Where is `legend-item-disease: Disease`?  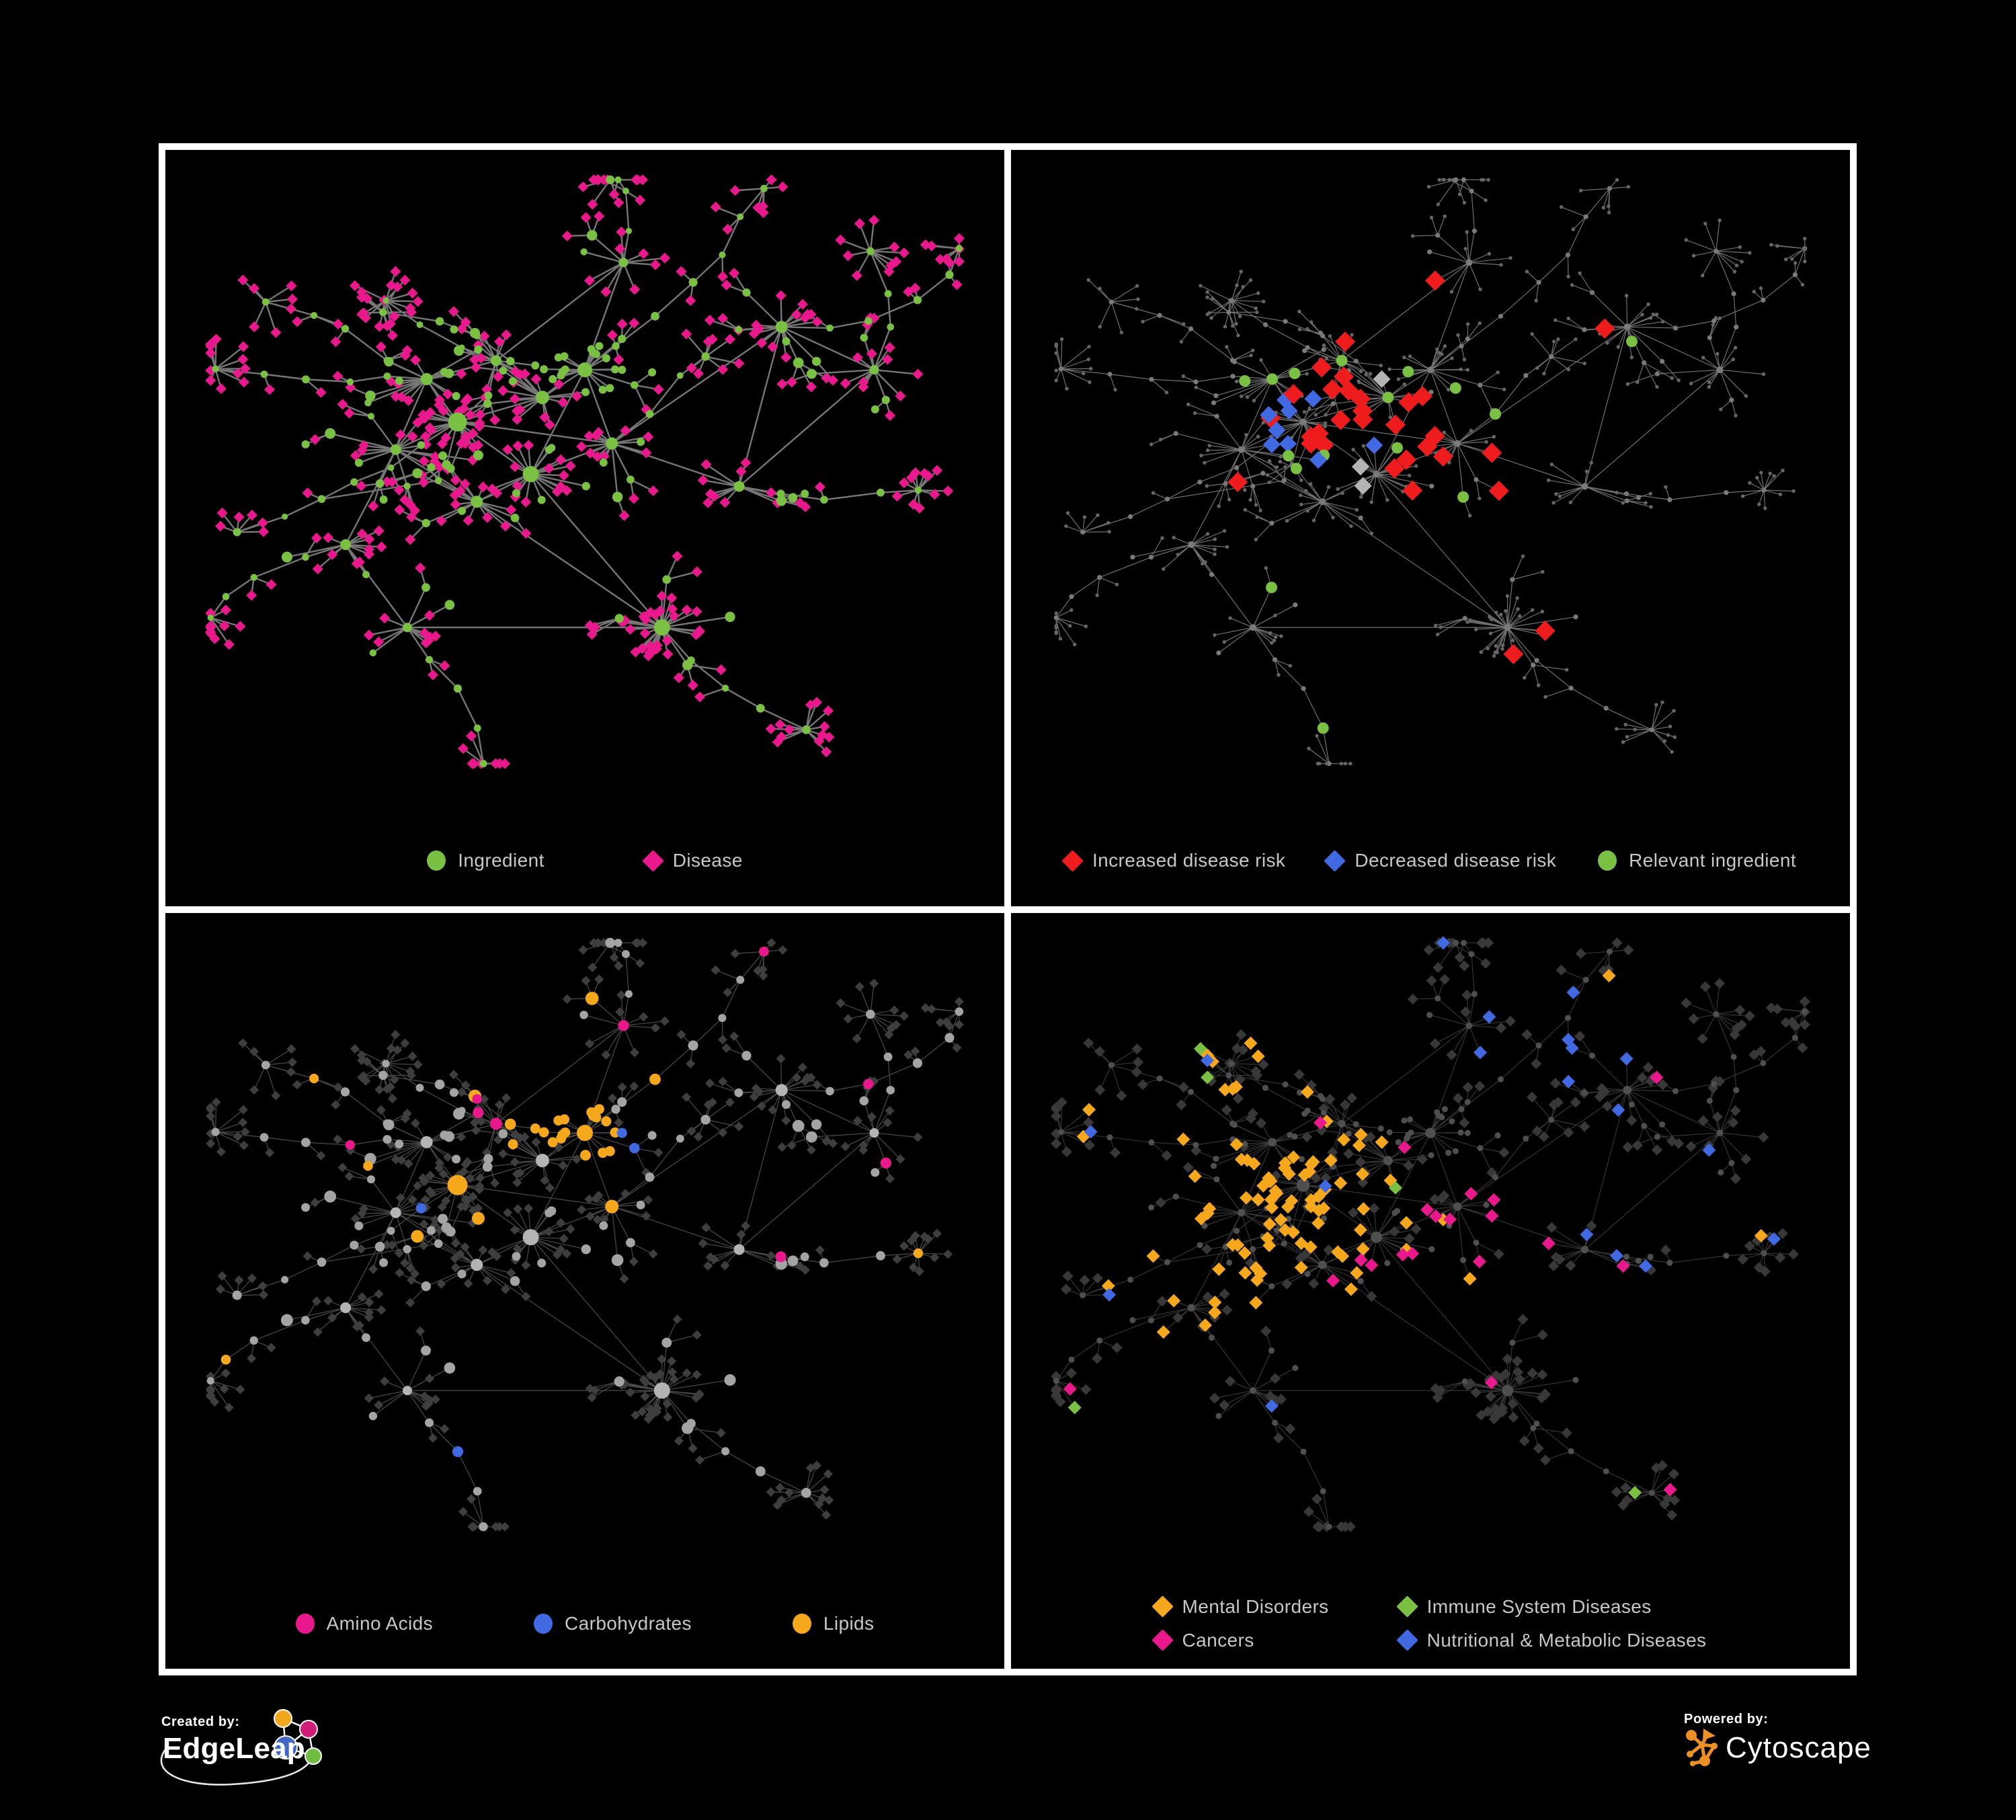
legend-item-disease: Disease is located at coordinates (692, 860).